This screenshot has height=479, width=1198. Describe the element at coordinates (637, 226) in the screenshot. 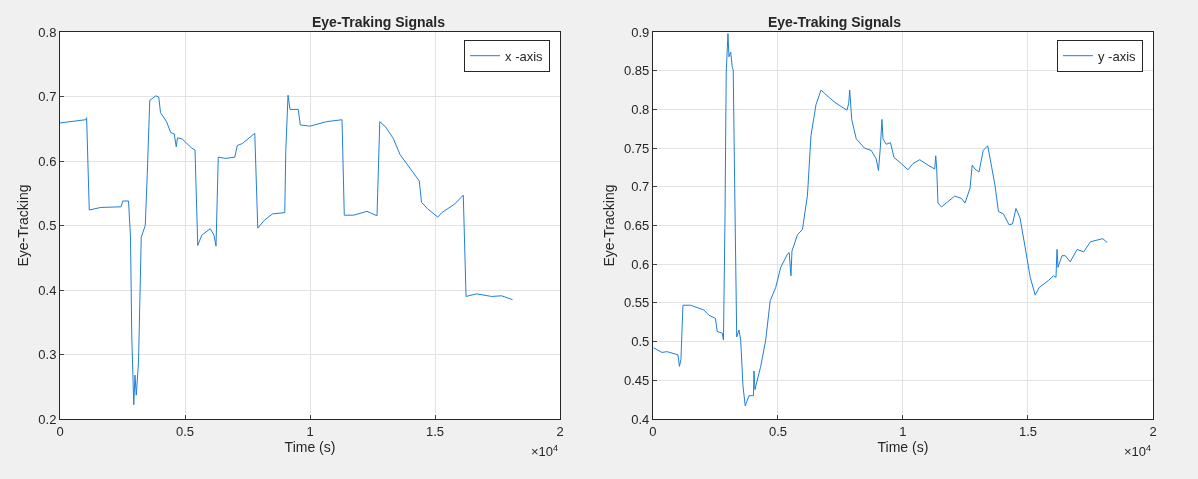

I see `y-tick-label: 0.65` at that location.